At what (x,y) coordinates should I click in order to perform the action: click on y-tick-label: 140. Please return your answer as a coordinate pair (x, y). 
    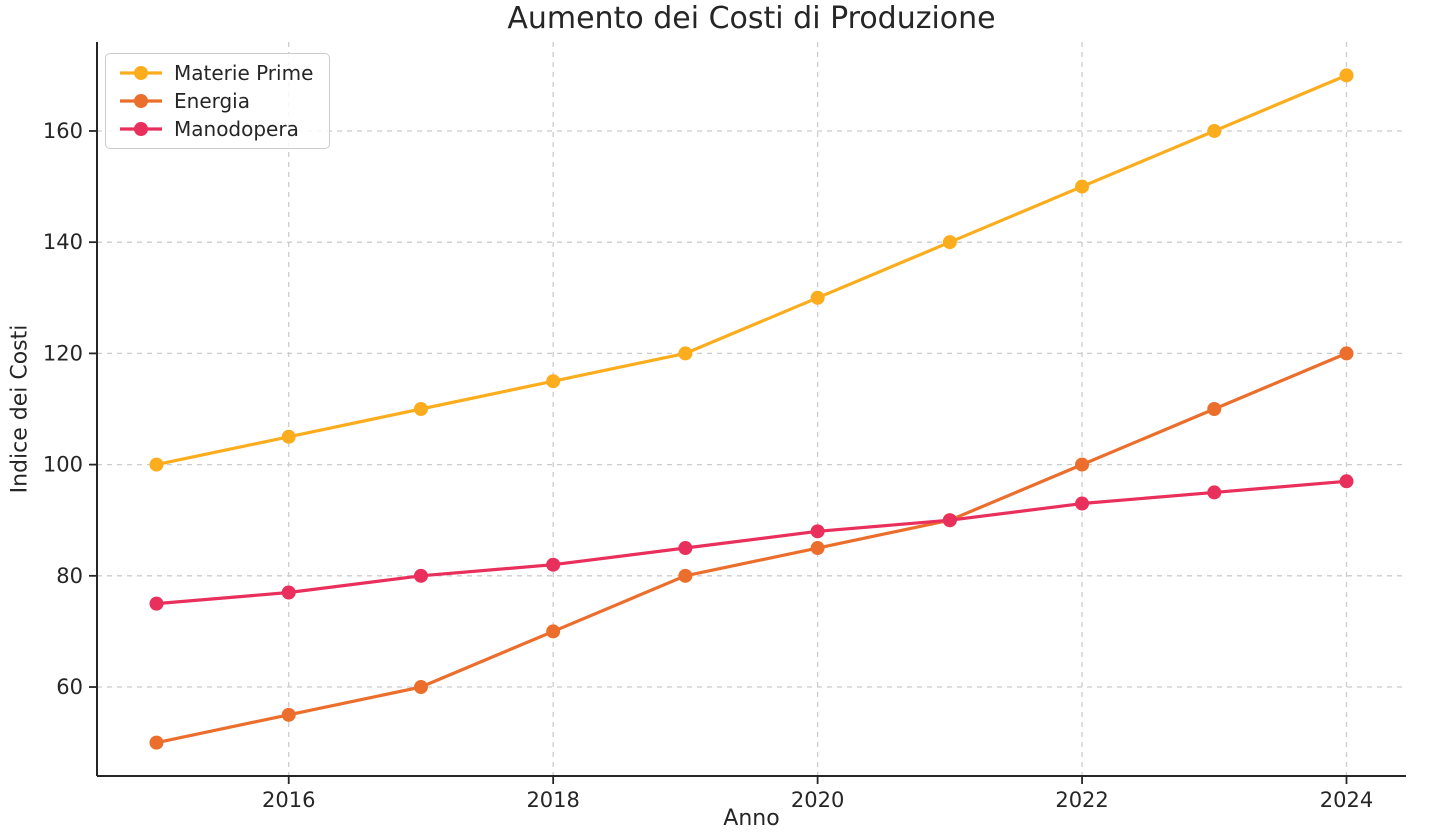
    Looking at the image, I should click on (63, 242).